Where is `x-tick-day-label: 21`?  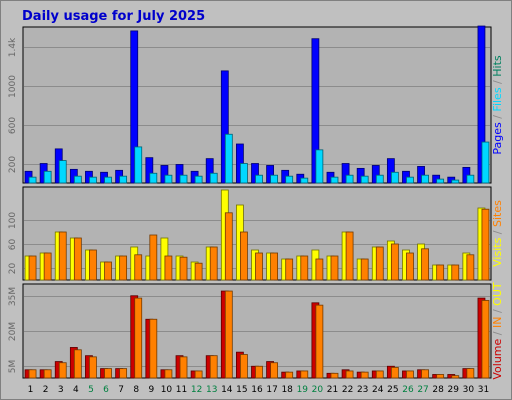 x-tick-day-label: 21 is located at coordinates (332, 390).